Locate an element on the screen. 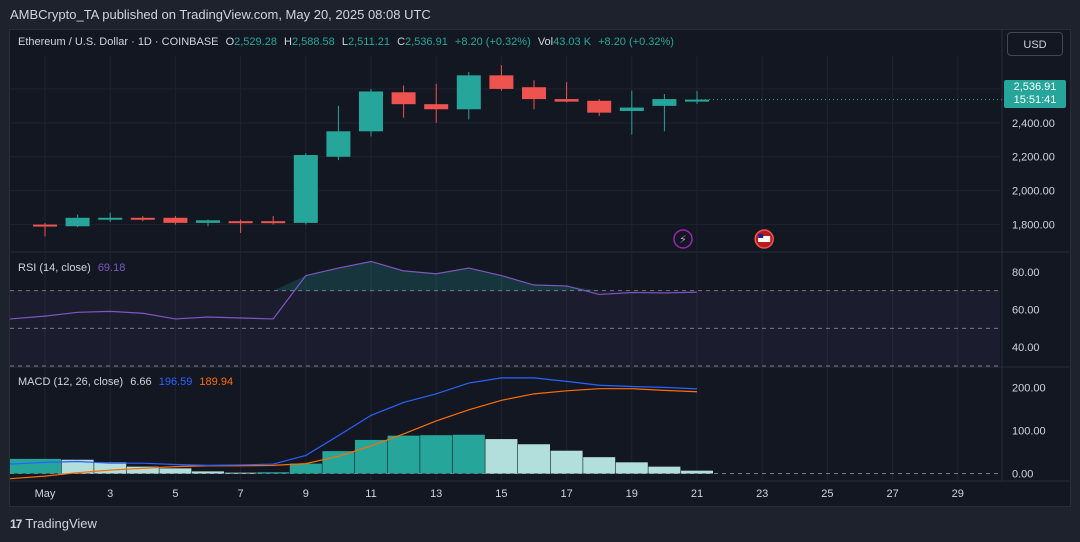  x-tick-label: 25 is located at coordinates (827, 494).